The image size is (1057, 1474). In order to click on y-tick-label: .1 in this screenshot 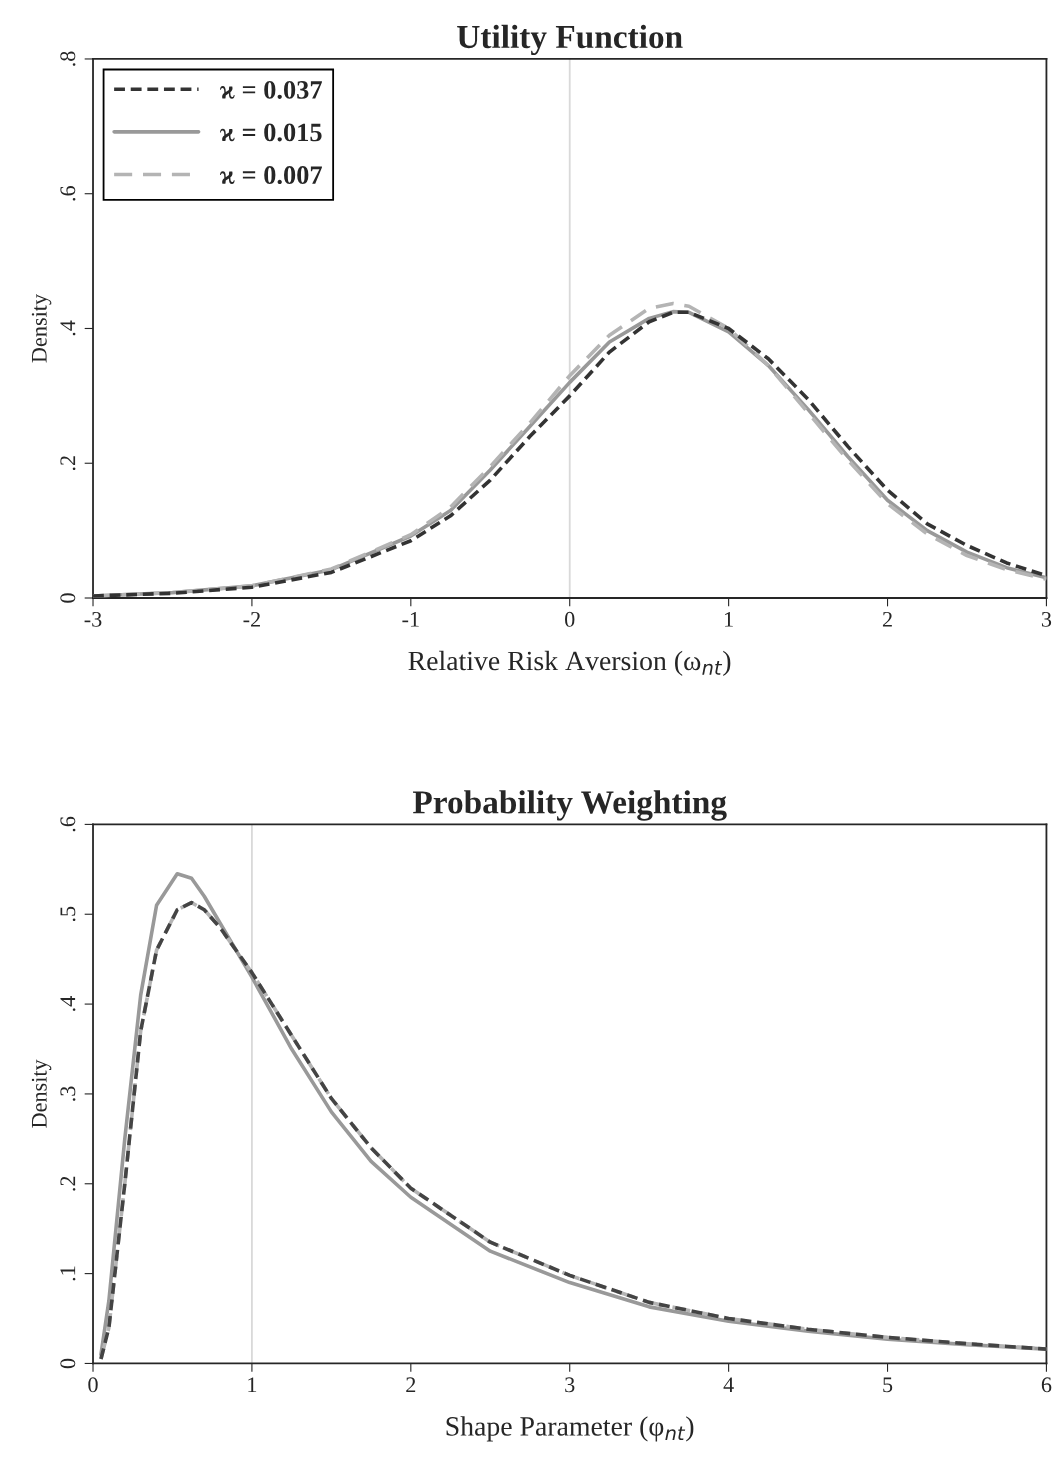, I will do `click(68, 1273)`.